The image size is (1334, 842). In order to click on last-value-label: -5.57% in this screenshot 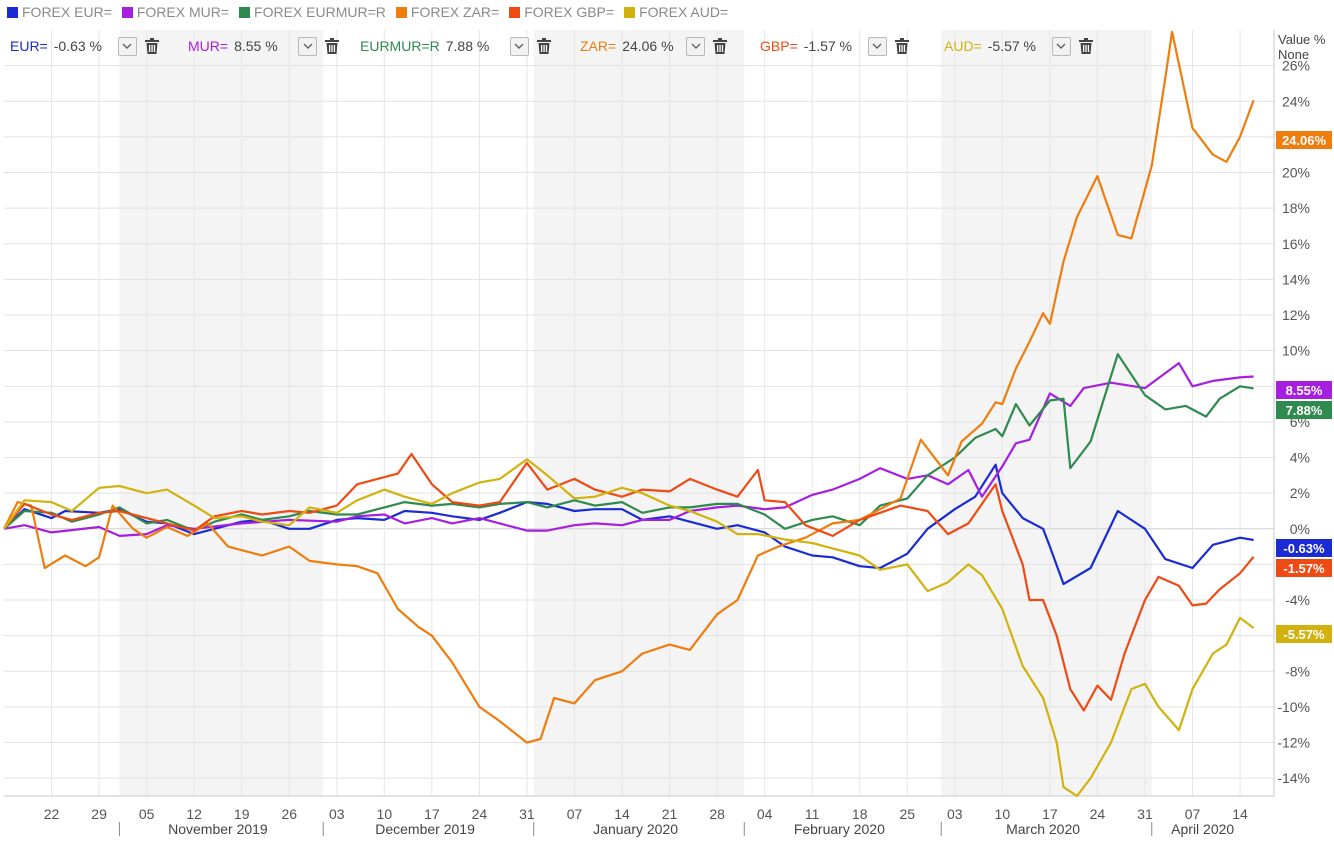, I will do `click(1304, 634)`.